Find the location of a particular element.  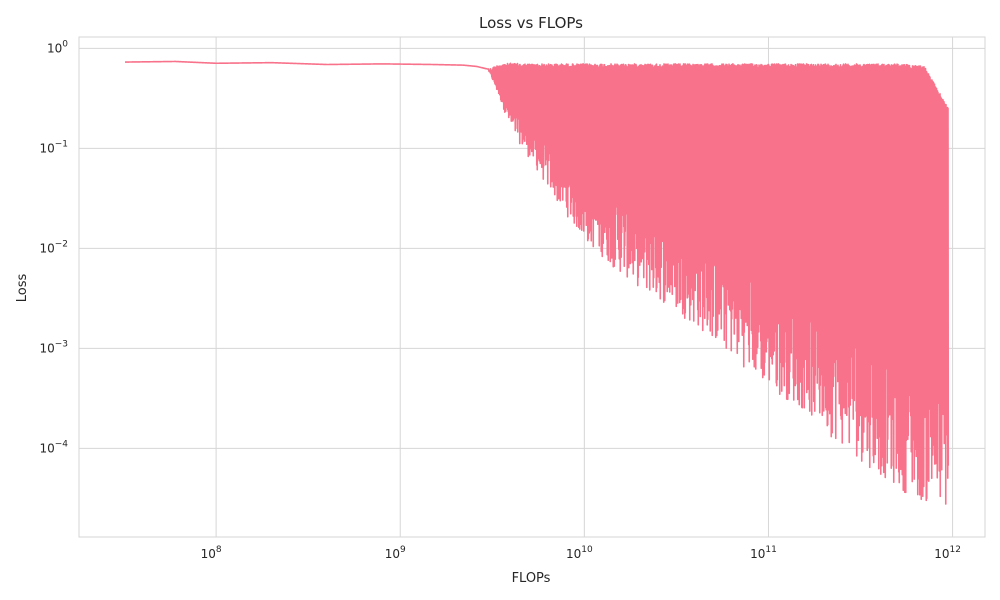

x-axis-title: FLOPs is located at coordinates (531, 578).